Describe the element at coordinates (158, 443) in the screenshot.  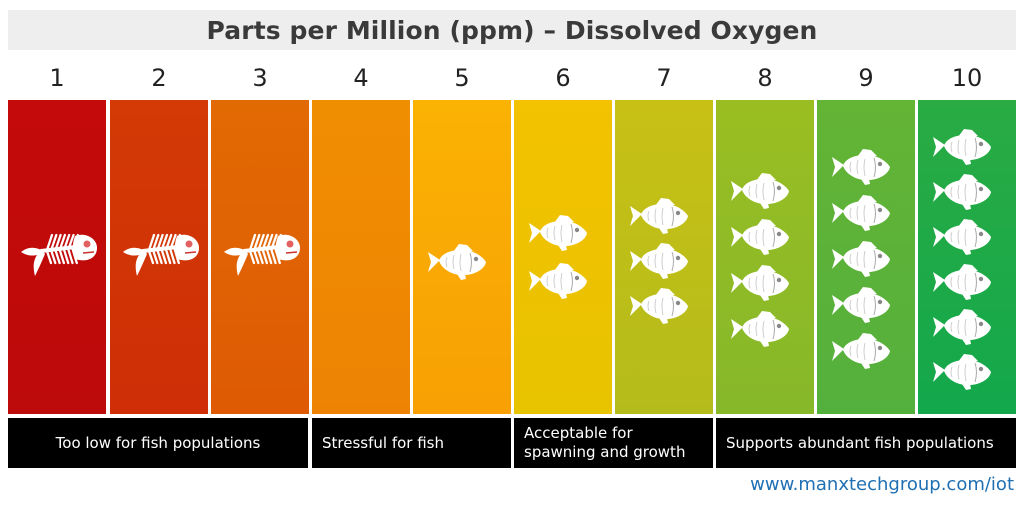
I see `category-label-too-low: Too low for fish populations` at that location.